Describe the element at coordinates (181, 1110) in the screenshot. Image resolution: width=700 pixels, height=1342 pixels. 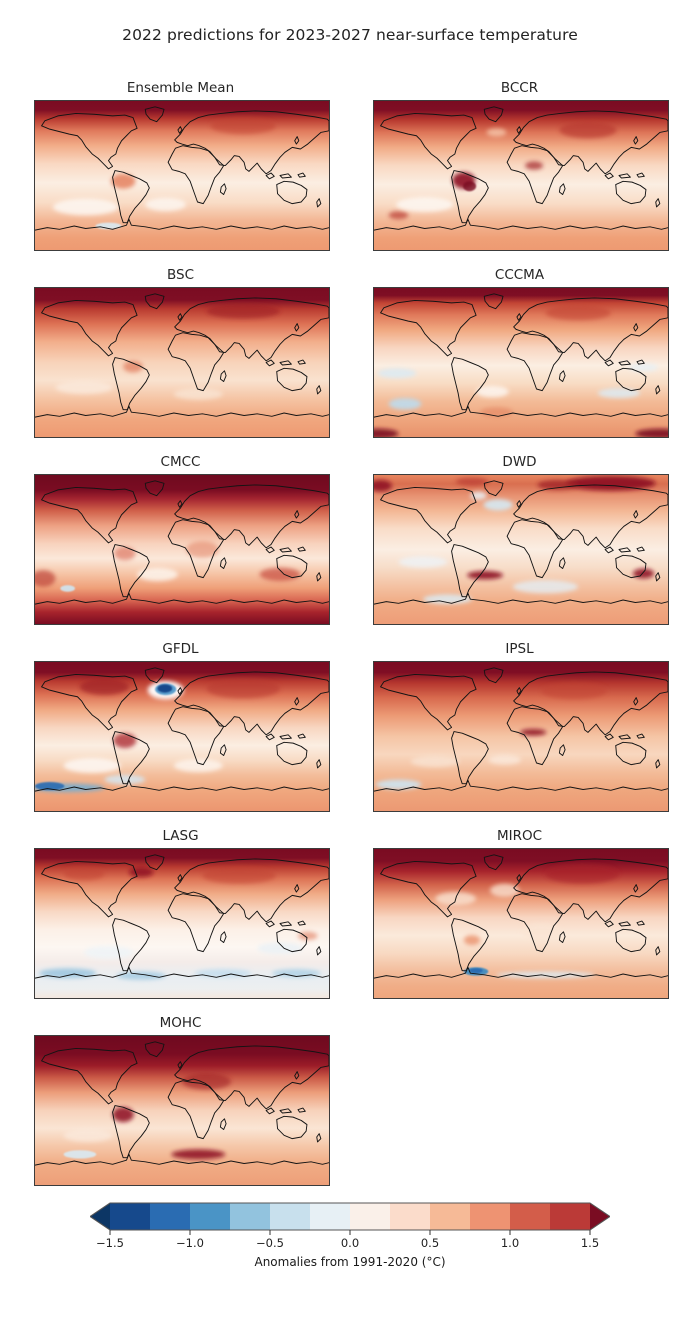
I see `world-map-mohc` at that location.